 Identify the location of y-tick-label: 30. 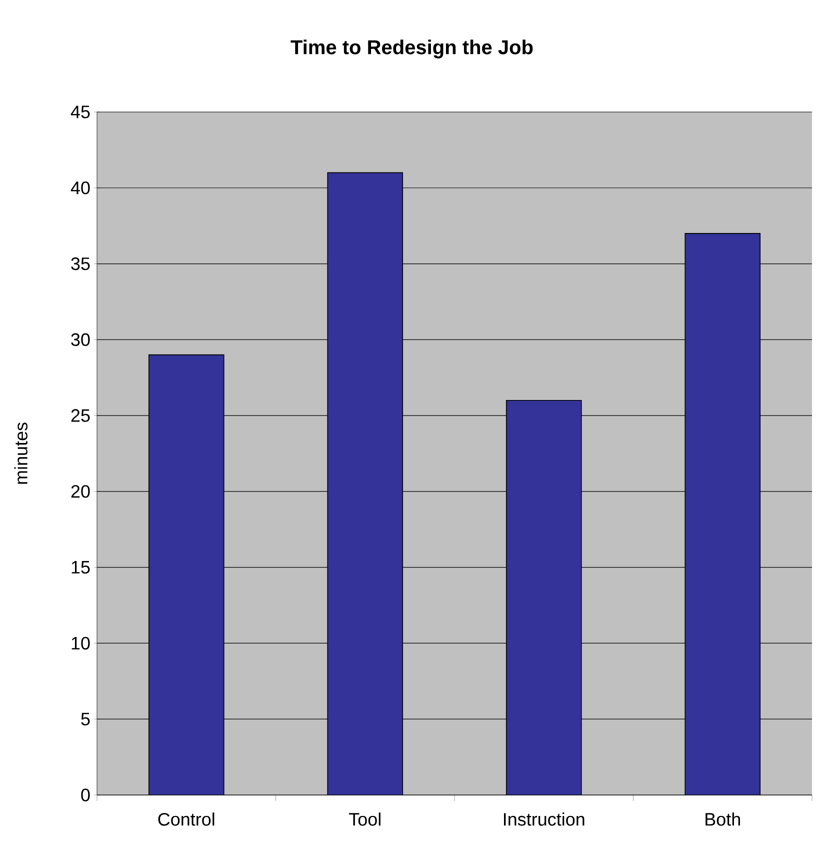
(80, 339).